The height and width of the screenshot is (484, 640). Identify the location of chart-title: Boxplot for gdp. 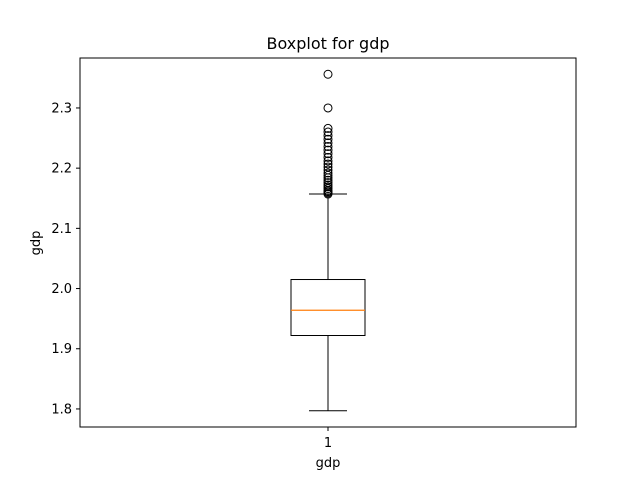
(327, 43).